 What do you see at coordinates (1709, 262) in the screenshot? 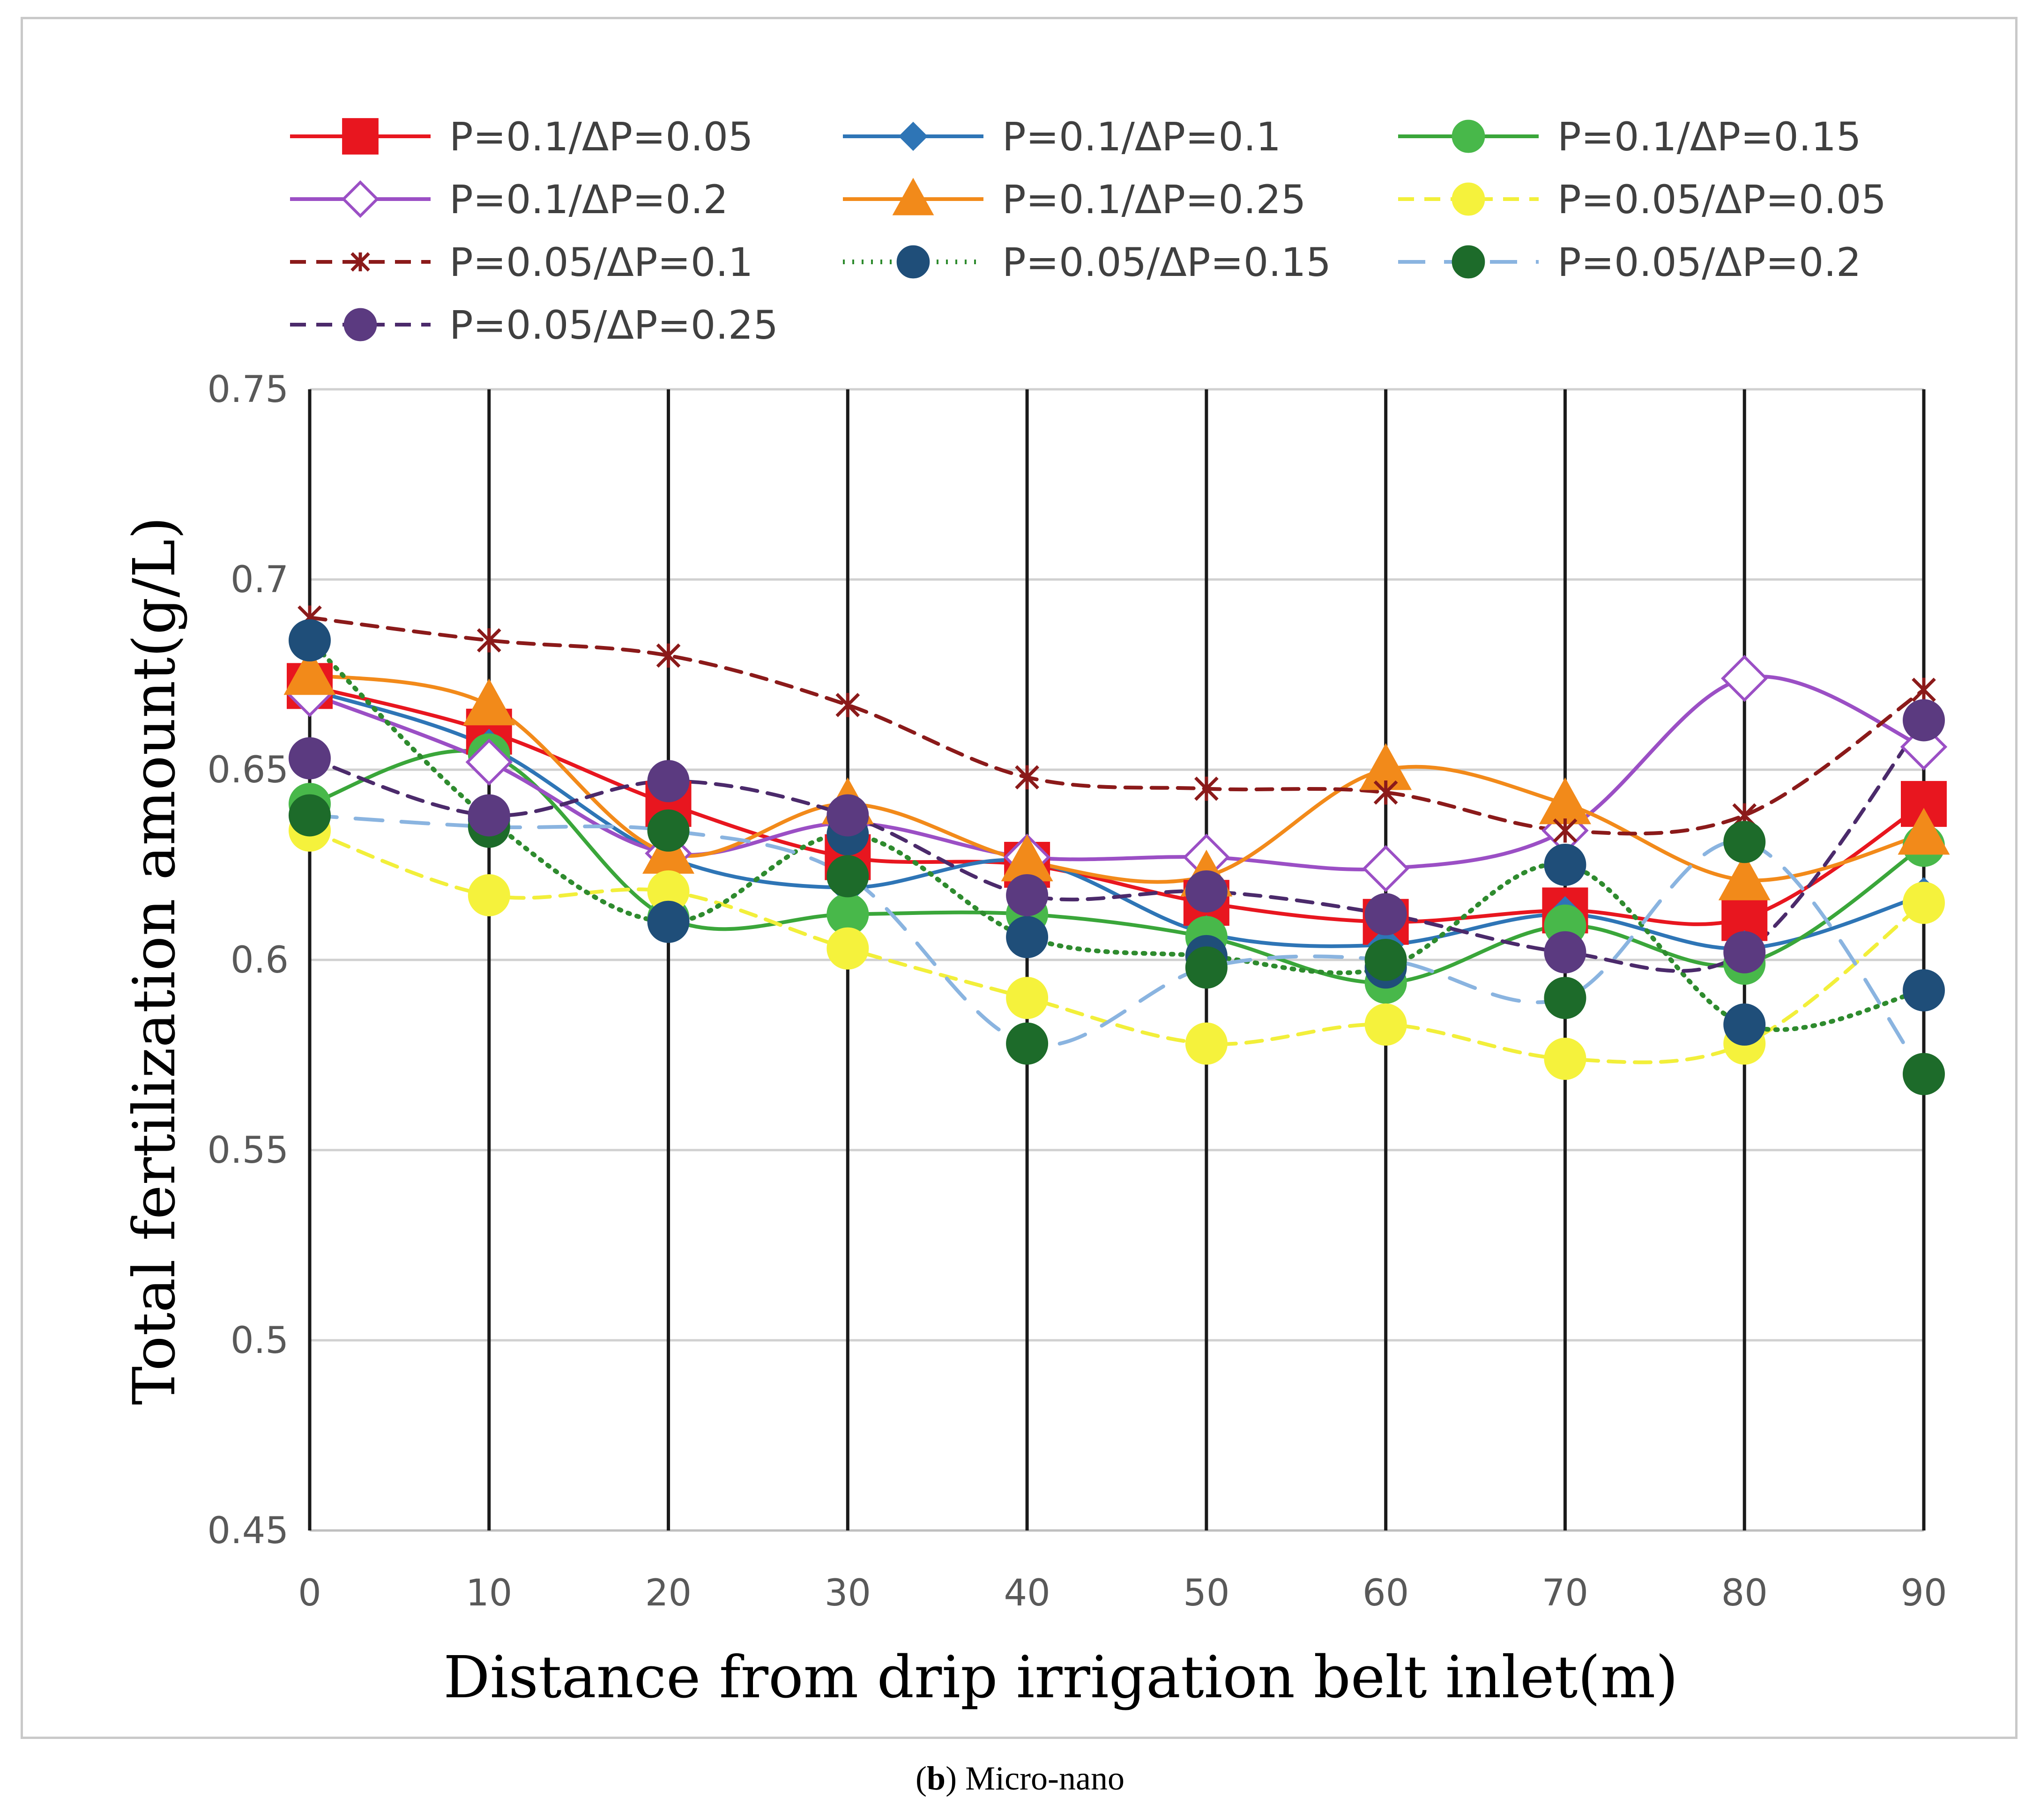
I see `legend-label: P=0.05/ΔP=0.2` at bounding box center [1709, 262].